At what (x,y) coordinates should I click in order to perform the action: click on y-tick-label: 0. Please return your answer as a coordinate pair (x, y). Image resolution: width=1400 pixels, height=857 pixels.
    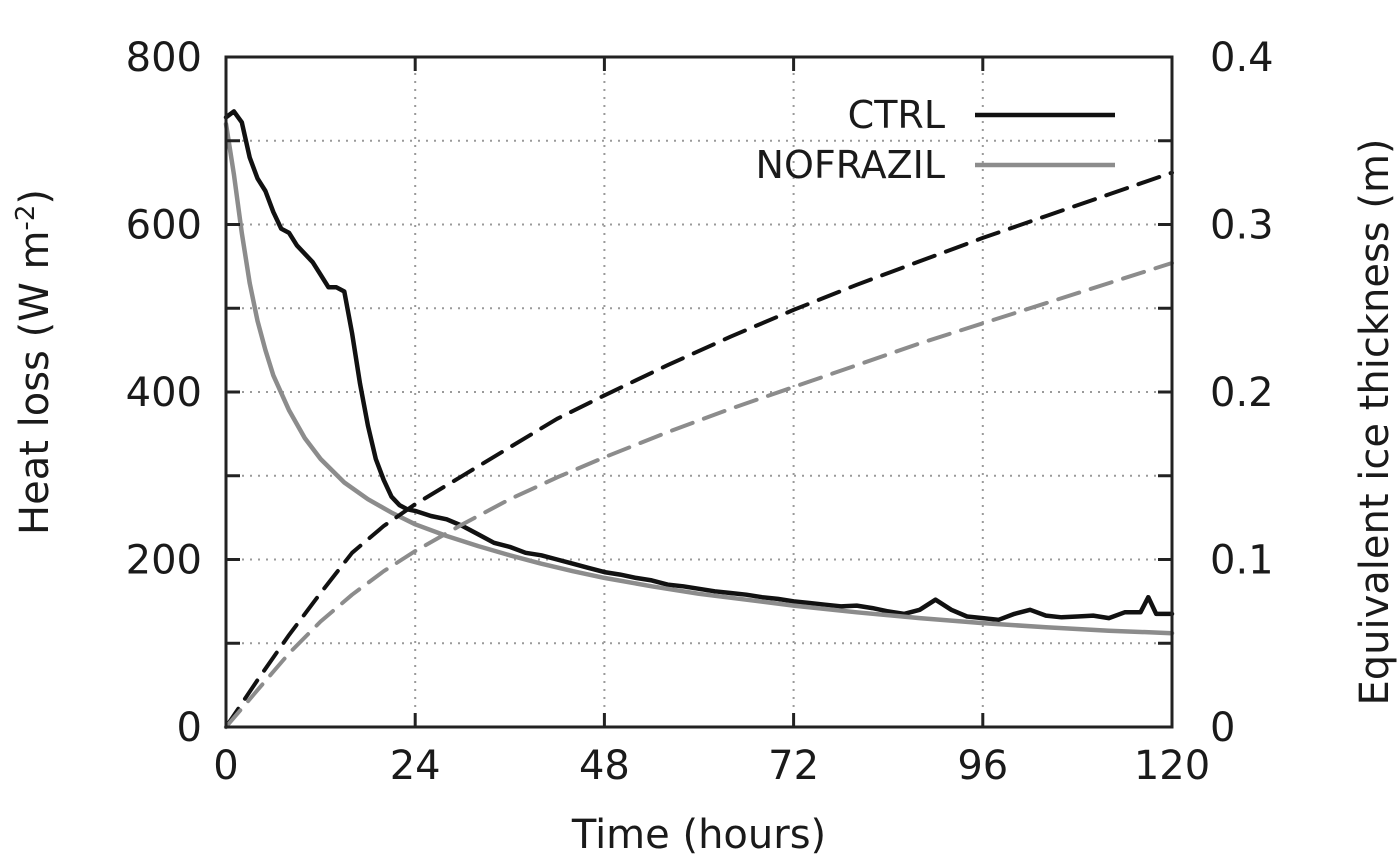
    Looking at the image, I should click on (189, 728).